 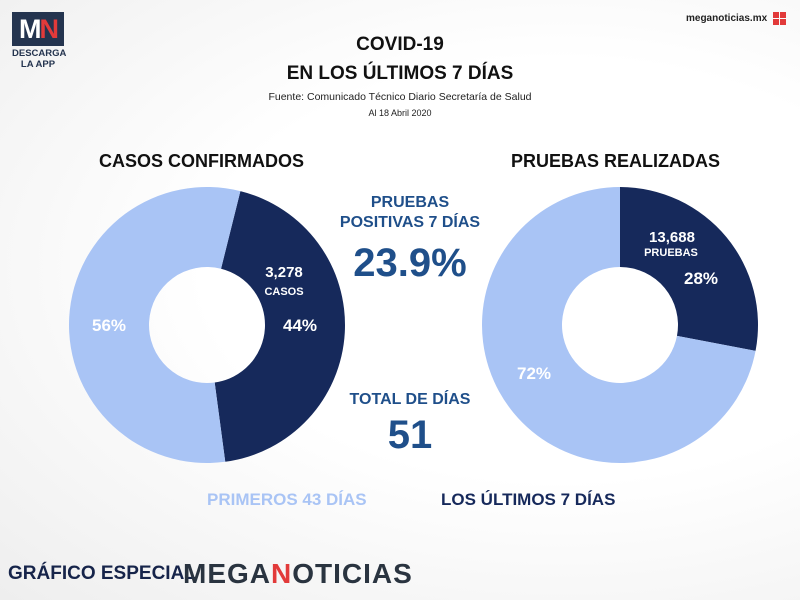 I want to click on total-days-value: 51, so click(x=410, y=435).